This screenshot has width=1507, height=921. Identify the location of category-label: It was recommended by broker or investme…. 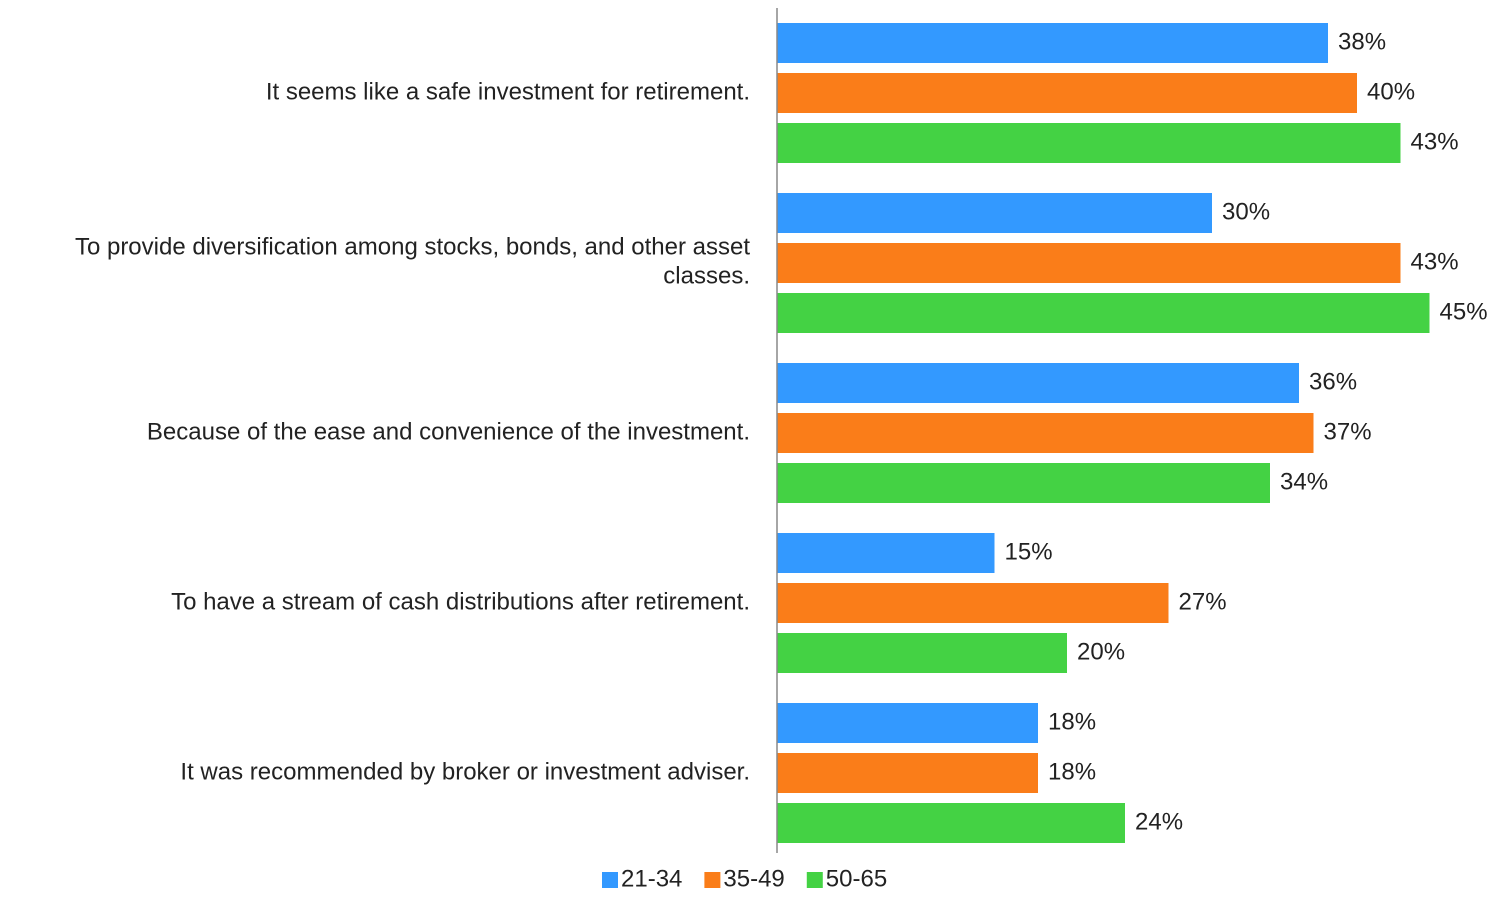
(465, 771).